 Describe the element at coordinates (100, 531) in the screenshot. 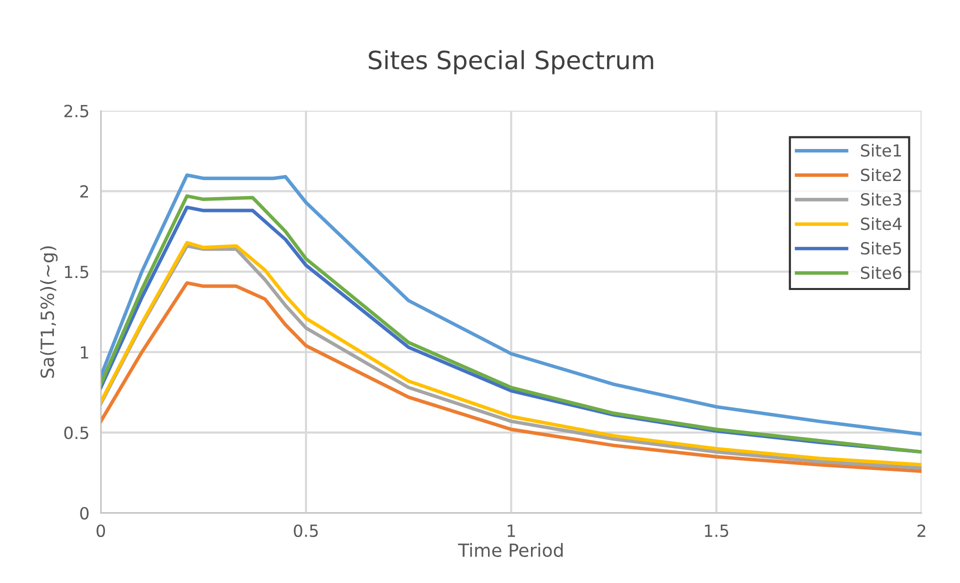

I see `x-tick-label: 0` at that location.